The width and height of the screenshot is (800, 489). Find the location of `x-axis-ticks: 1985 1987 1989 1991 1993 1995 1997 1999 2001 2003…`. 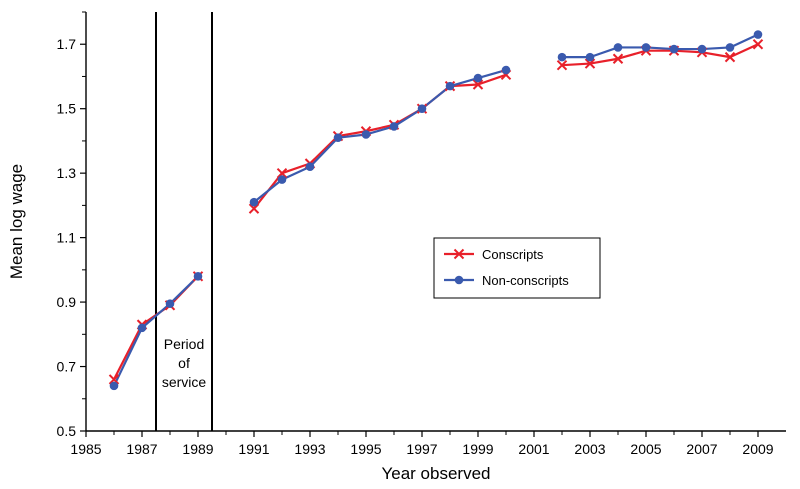

x-axis-ticks: 1985 1987 1989 1991 1993 1995 1997 1999 2001 2003… is located at coordinates (422, 444).